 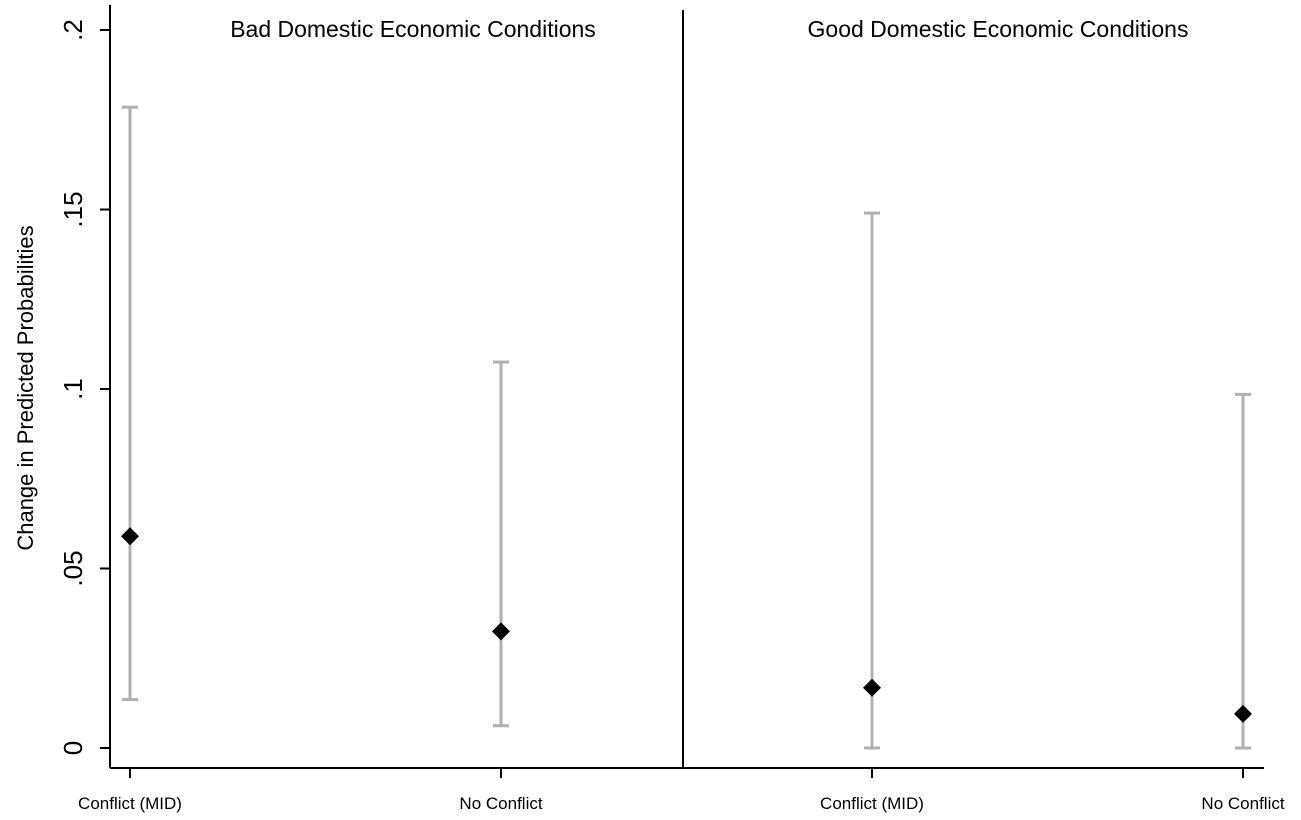 What do you see at coordinates (73, 748) in the screenshot?
I see `y-tick-label: 0` at bounding box center [73, 748].